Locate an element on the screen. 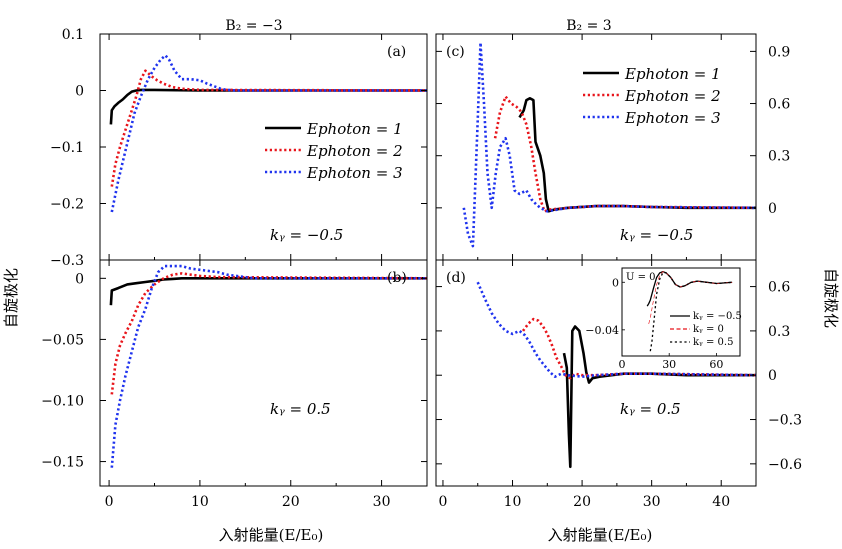 This screenshot has height=549, width=842. ylabel-right: 自旋极化 is located at coordinates (831, 298).